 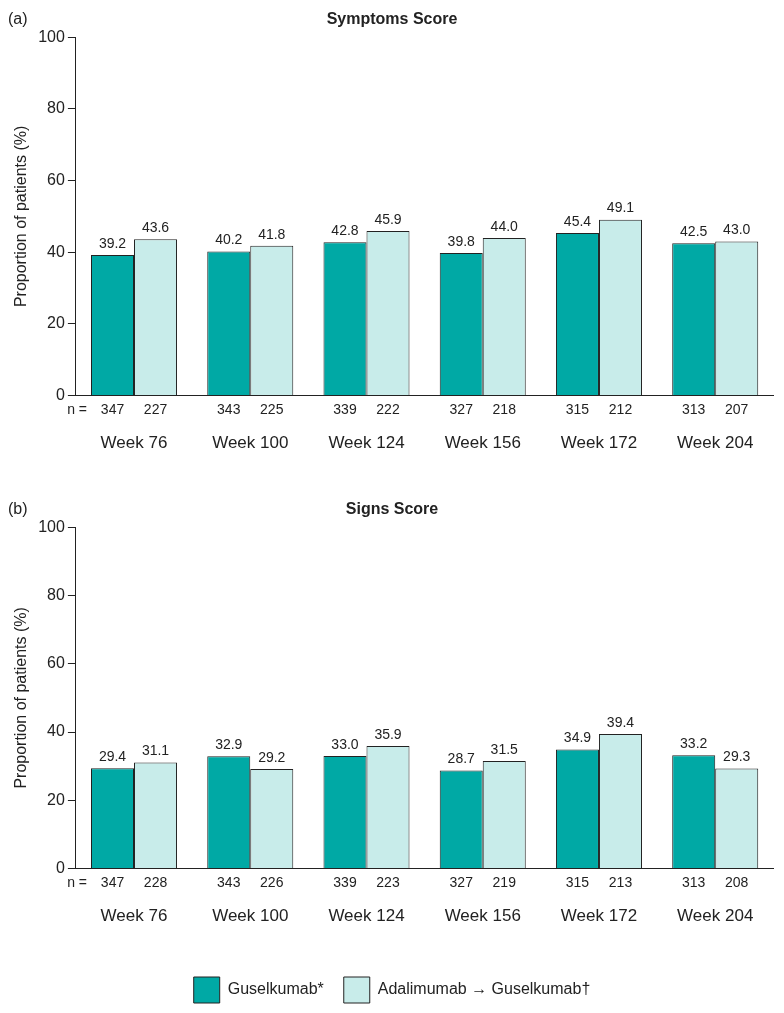 I want to click on data-label: 39.8, so click(x=461, y=240).